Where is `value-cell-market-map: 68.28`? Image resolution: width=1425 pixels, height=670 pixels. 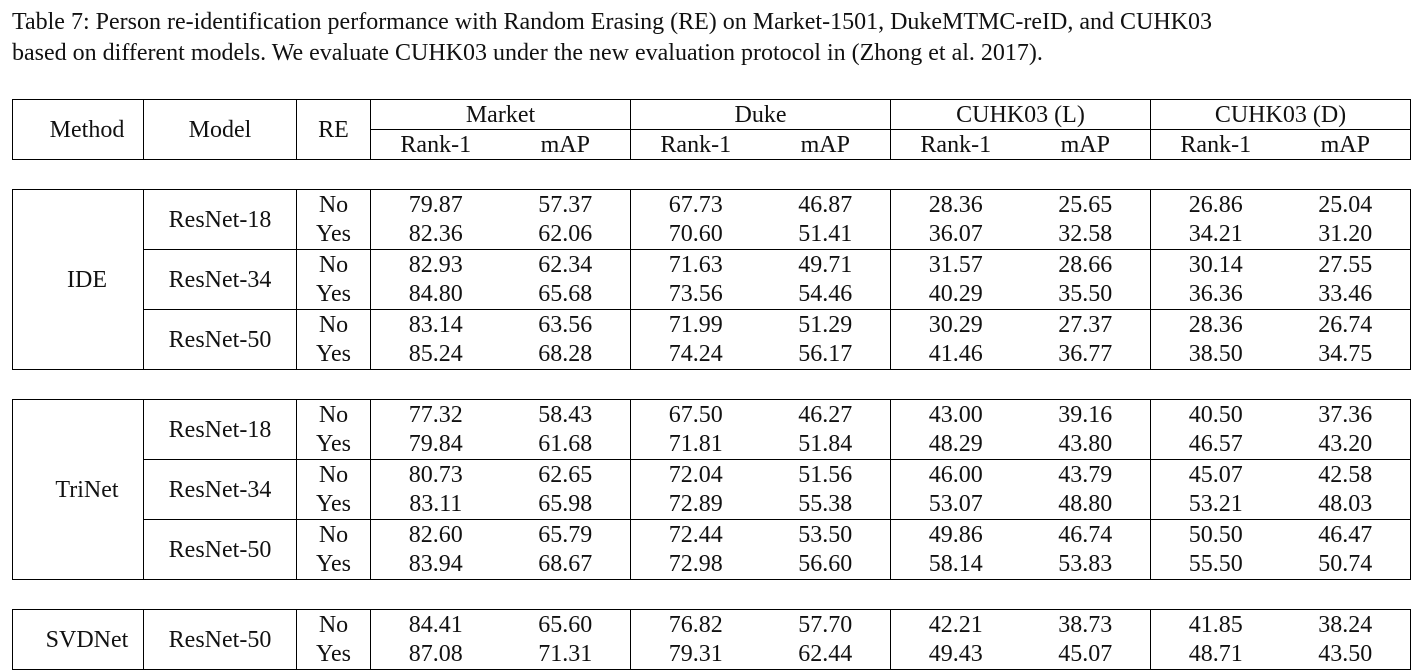 value-cell-market-map: 68.28 is located at coordinates (565, 354).